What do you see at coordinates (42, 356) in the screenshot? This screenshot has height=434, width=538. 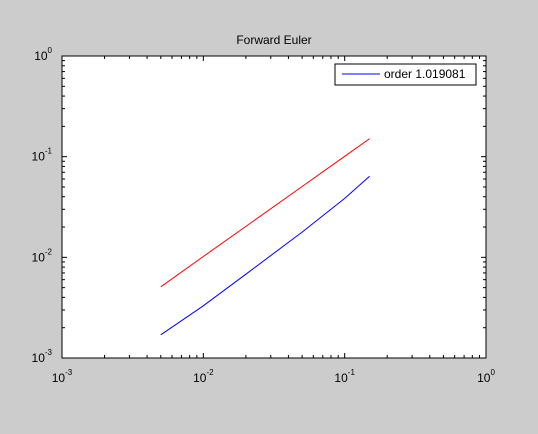 I see `y-tick-label: 10⁻³` at bounding box center [42, 356].